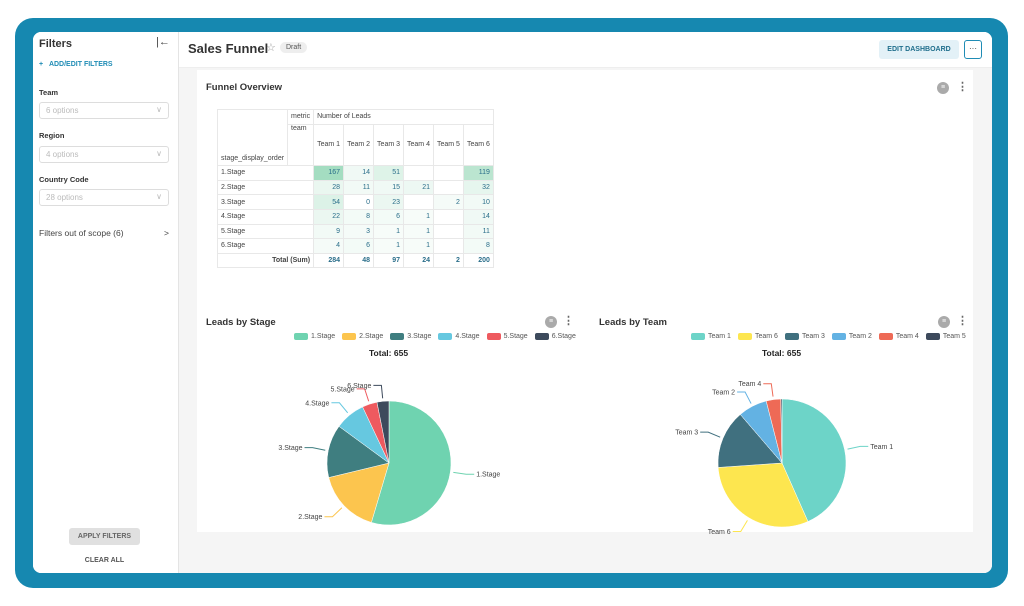 The width and height of the screenshot is (1024, 606). Describe the element at coordinates (294, 47) in the screenshot. I see `status-badge: Draft` at that location.